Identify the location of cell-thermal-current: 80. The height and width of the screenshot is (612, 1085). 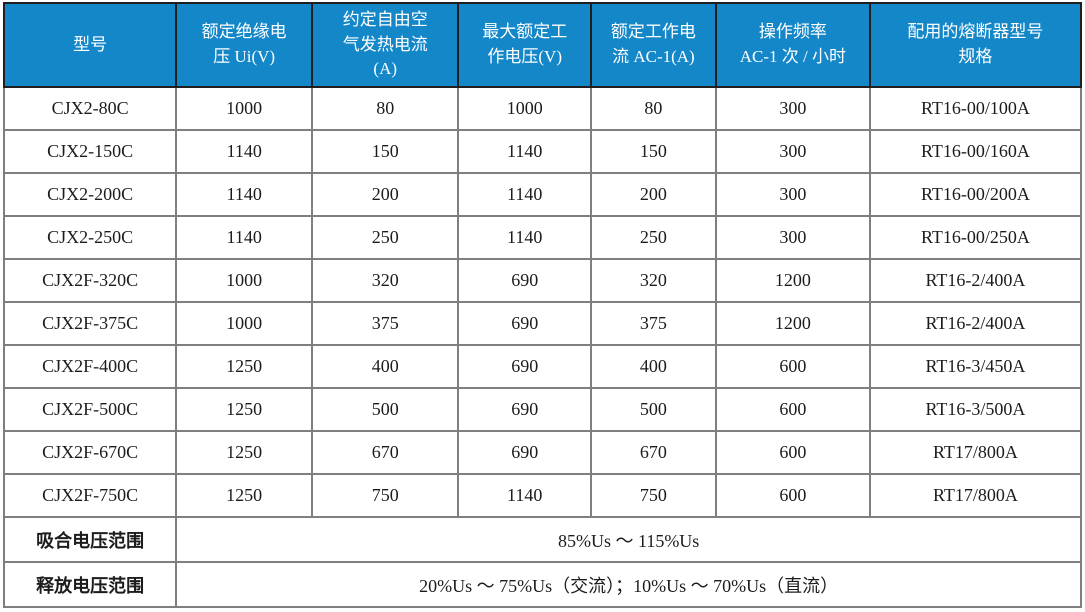
(385, 108).